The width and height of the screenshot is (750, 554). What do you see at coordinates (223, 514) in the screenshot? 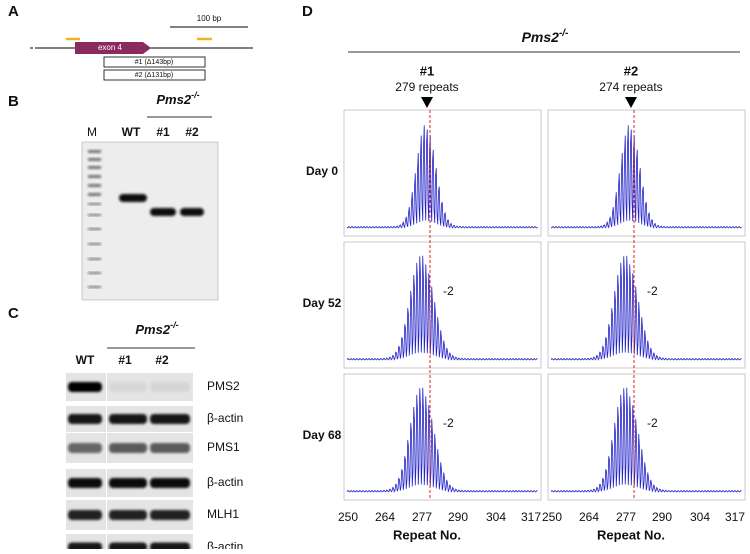
I see `blot-label: MLH1` at bounding box center [223, 514].